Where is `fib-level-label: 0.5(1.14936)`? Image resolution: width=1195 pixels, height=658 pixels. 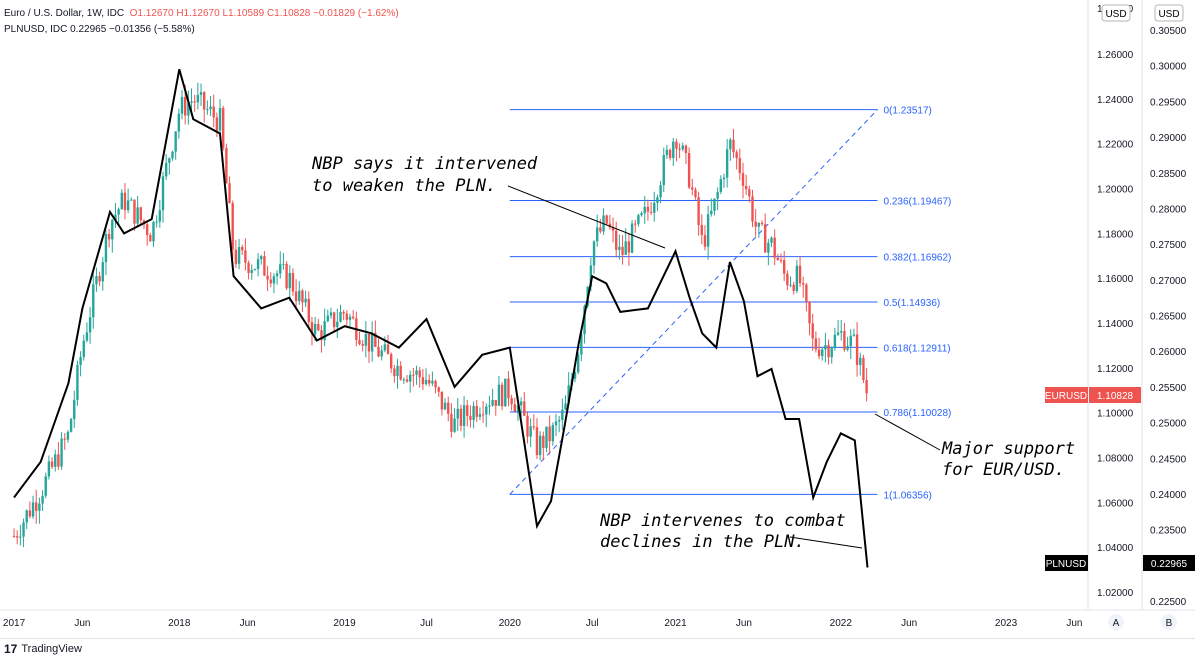
fib-level-label: 0.5(1.14936) is located at coordinates (912, 303).